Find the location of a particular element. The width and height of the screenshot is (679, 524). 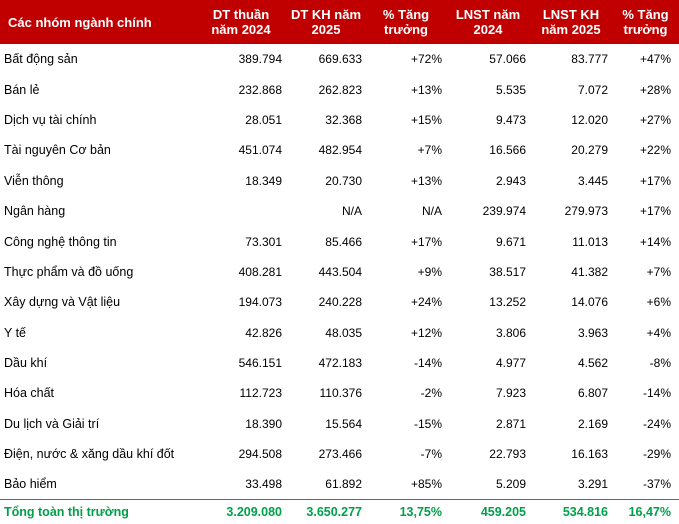

header-profit-2024: LNST năm 2024 is located at coordinates (488, 22).